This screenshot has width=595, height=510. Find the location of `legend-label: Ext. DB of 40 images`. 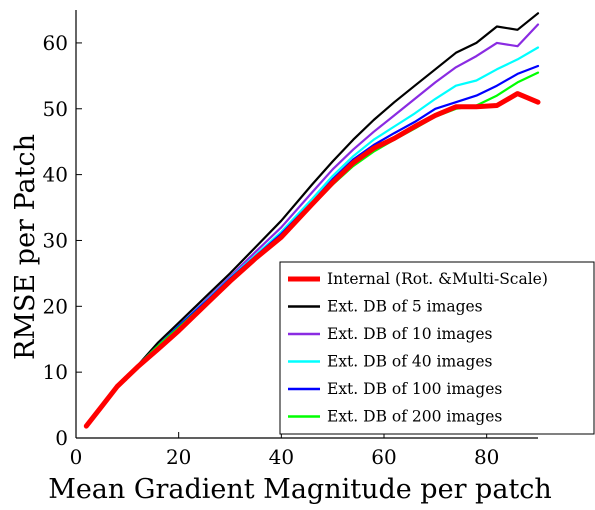

legend-label: Ext. DB of 40 images is located at coordinates (410, 362).